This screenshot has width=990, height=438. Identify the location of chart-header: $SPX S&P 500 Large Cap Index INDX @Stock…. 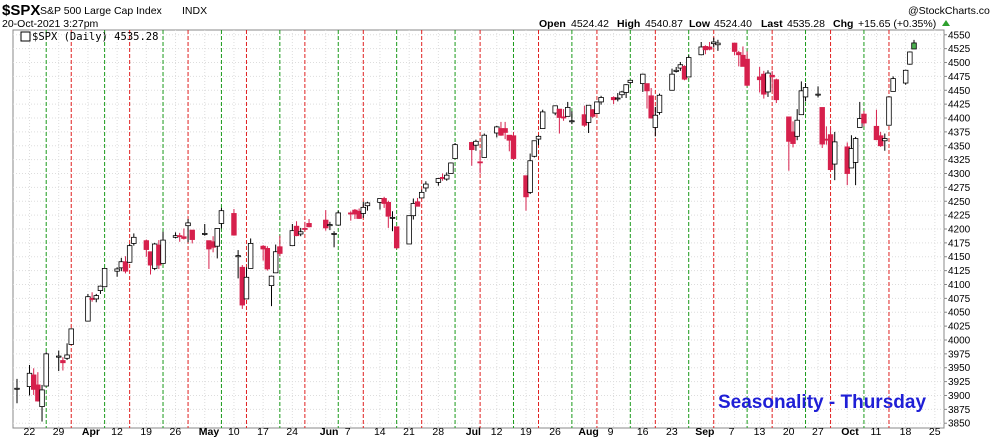
(496, 16).